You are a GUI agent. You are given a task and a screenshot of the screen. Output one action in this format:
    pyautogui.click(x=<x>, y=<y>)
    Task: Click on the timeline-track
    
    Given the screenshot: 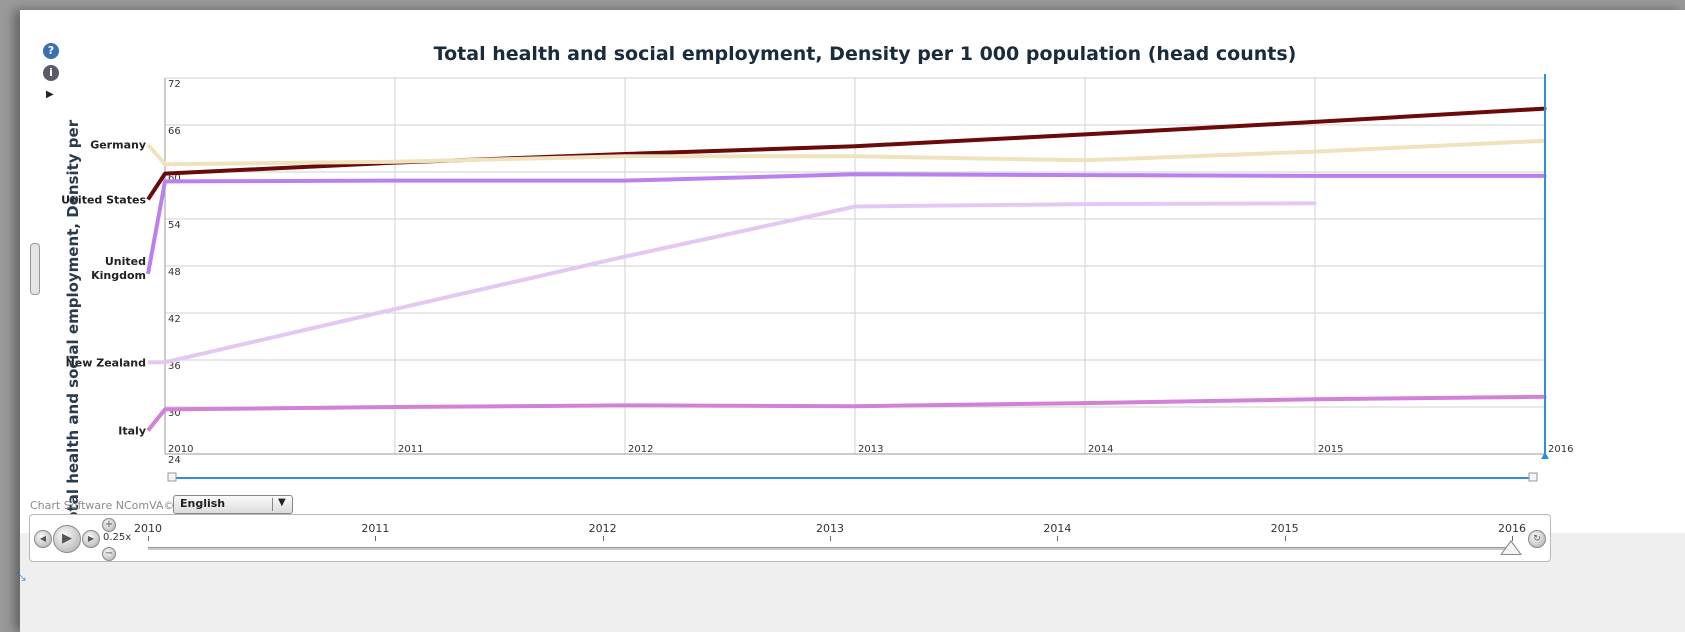 What is the action you would take?
    pyautogui.click(x=830, y=548)
    